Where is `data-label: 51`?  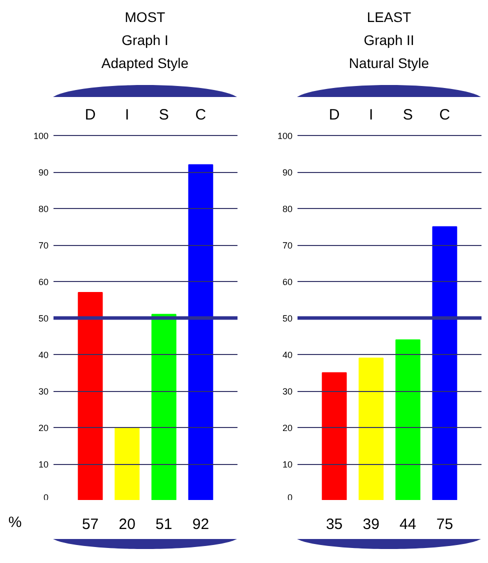 data-label: 51 is located at coordinates (164, 524).